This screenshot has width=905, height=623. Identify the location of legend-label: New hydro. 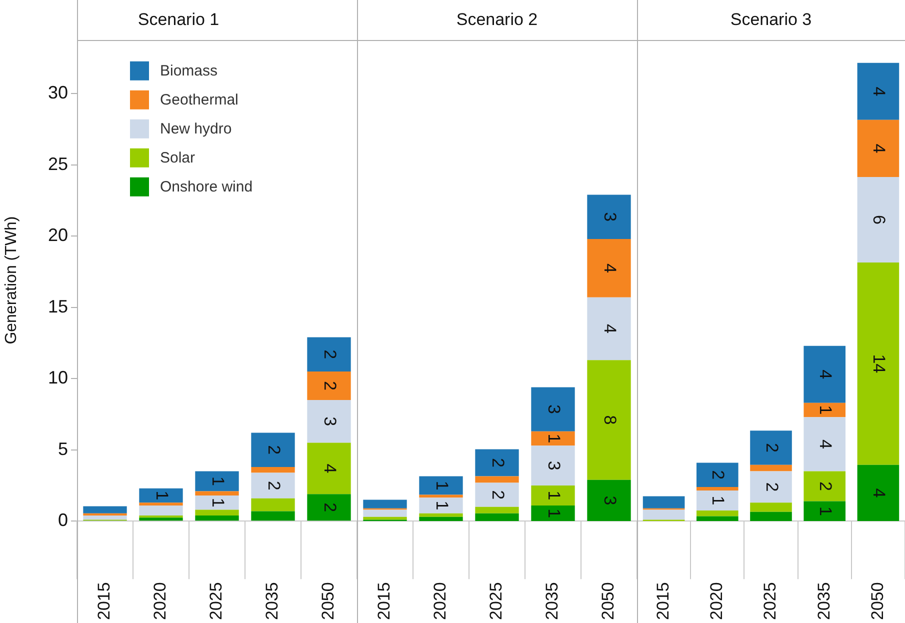
(196, 129).